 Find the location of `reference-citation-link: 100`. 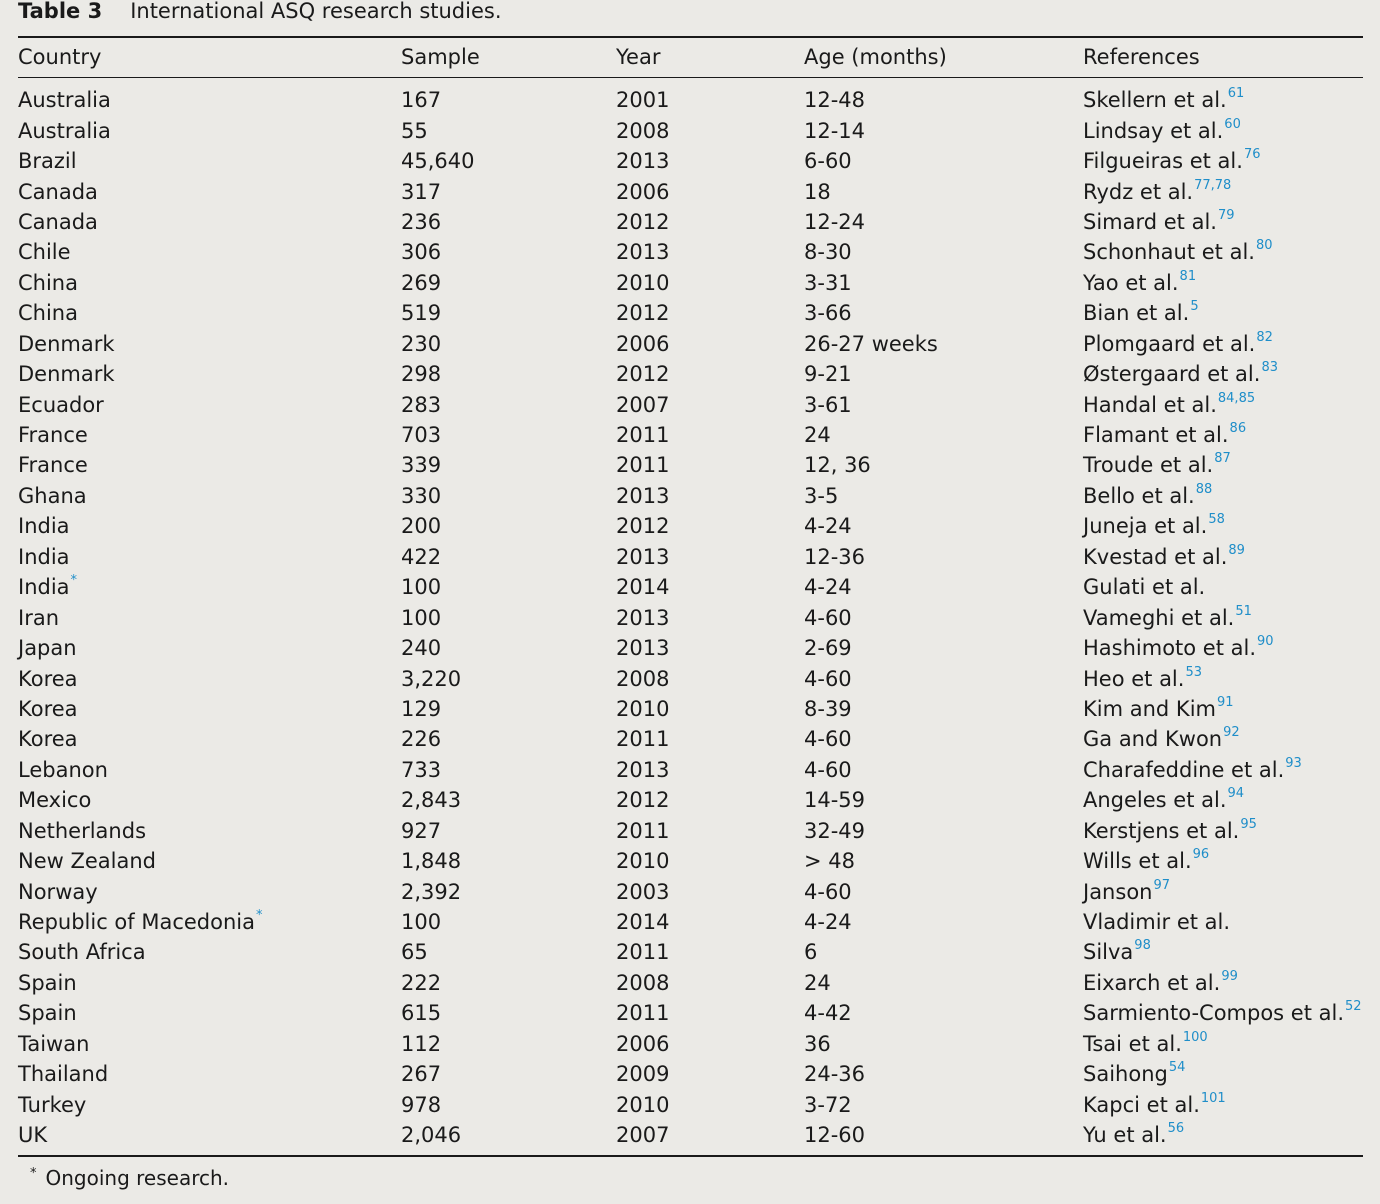

reference-citation-link: 100 is located at coordinates (1195, 1037).